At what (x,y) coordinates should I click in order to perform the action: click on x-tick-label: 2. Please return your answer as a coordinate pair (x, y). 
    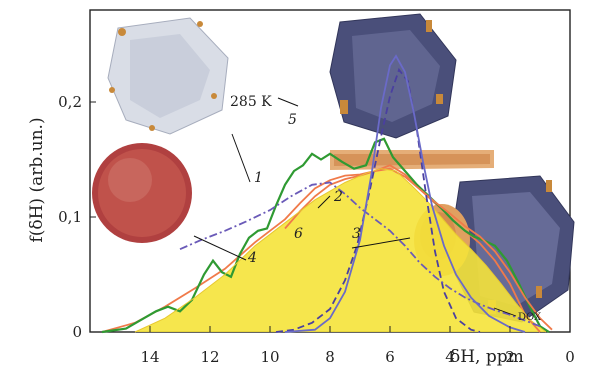
    Looking at the image, I should click on (510, 357).